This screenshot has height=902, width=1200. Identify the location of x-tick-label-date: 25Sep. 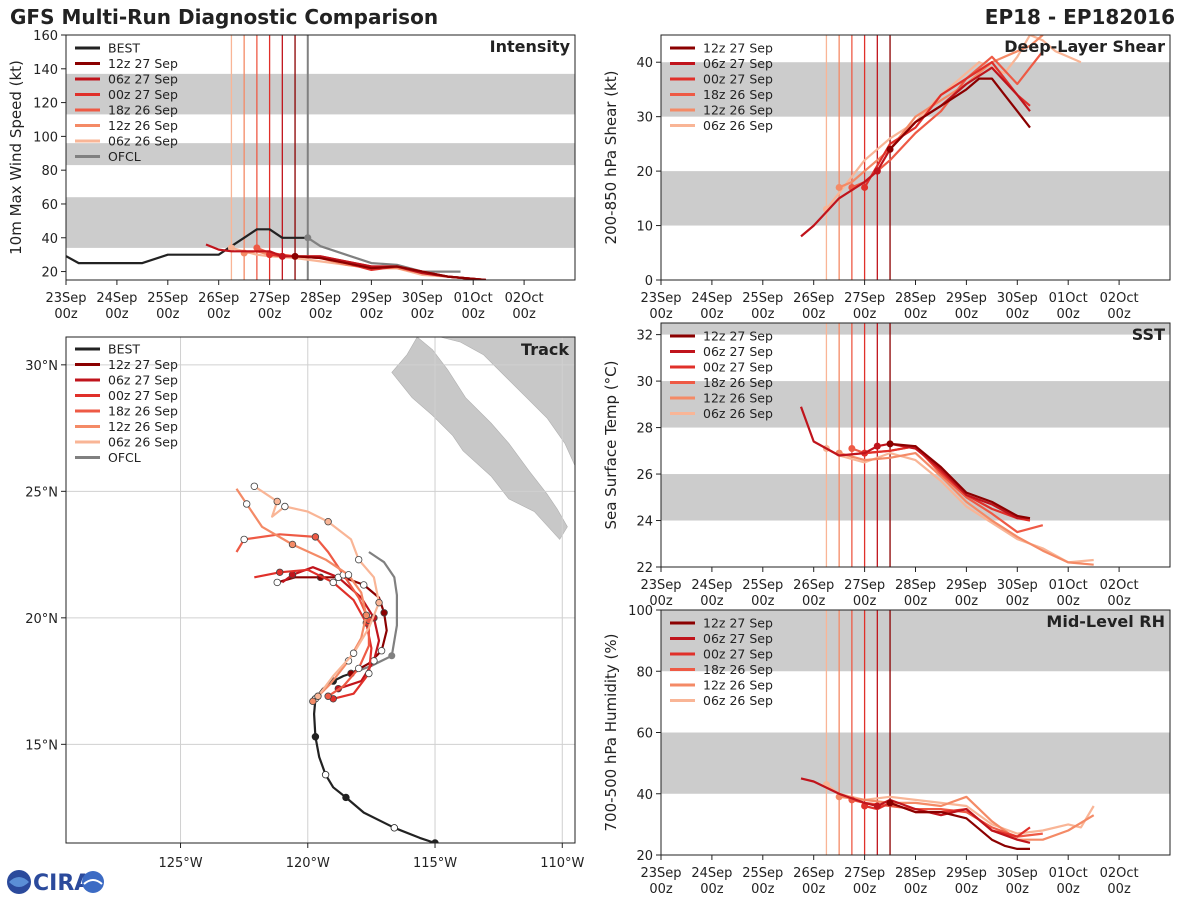
(762, 873).